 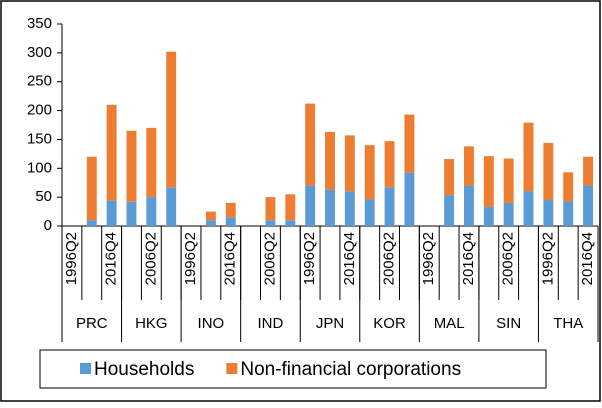 I want to click on group-label: MAL, so click(x=449, y=323).